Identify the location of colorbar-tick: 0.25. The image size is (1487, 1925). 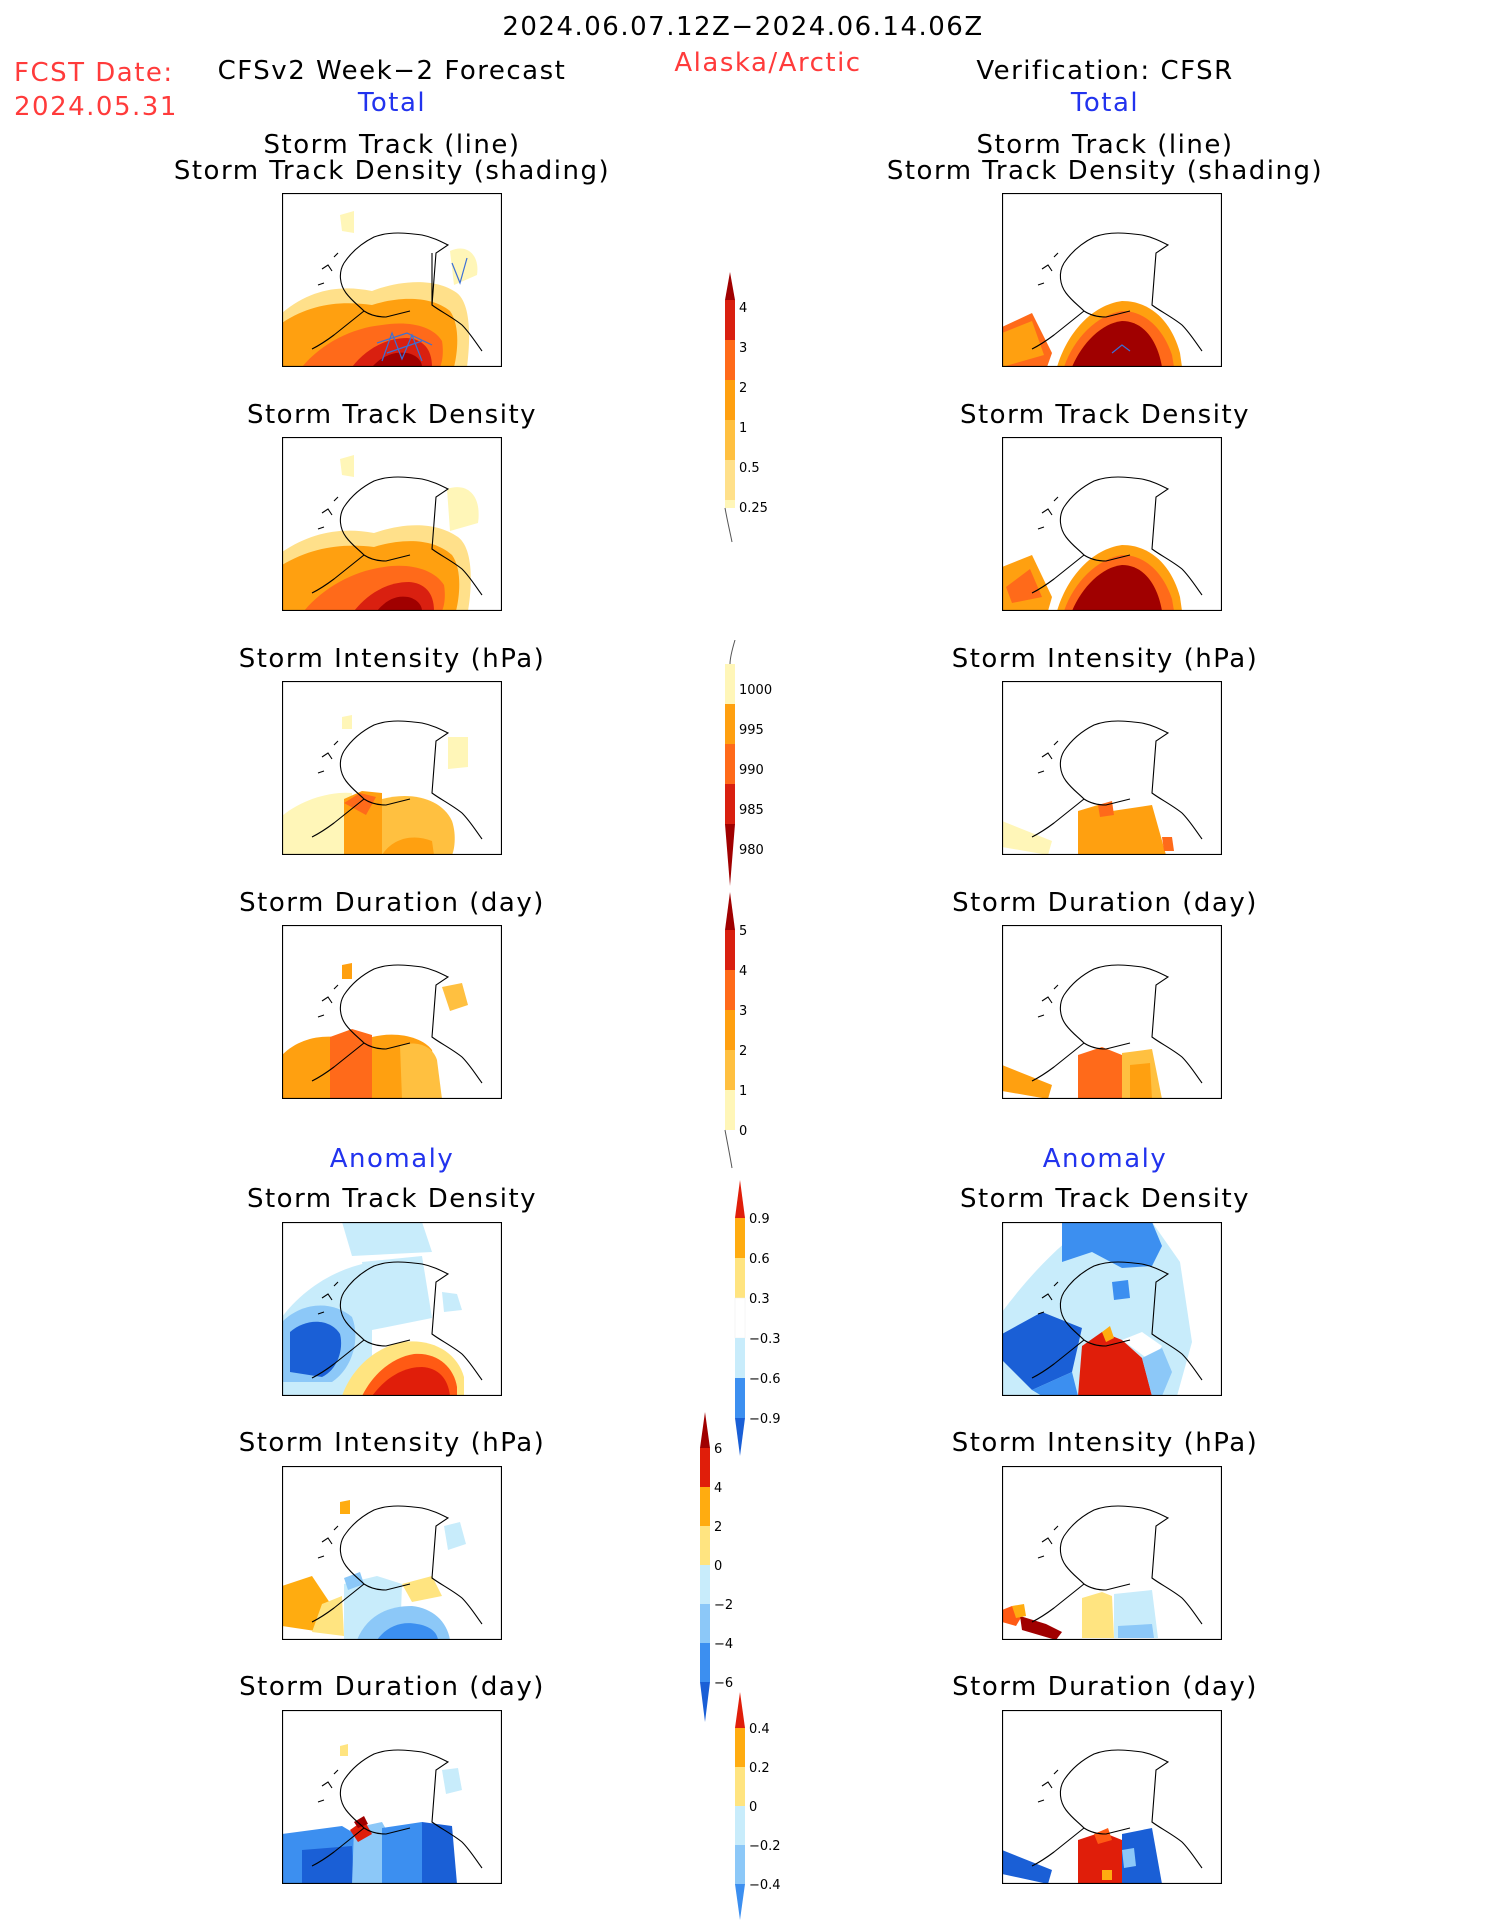
(753, 508).